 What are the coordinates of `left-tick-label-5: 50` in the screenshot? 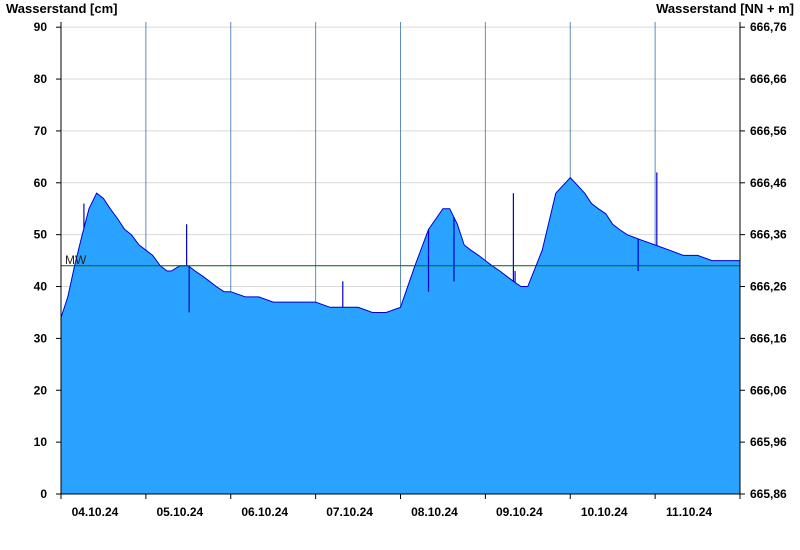 It's located at (41, 235).